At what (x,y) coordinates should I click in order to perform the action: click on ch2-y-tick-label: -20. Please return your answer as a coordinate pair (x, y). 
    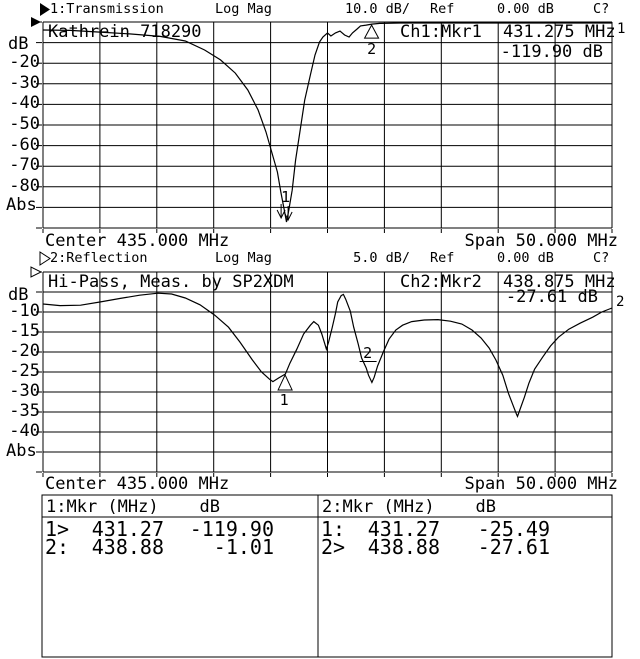
    Looking at the image, I should click on (24, 351).